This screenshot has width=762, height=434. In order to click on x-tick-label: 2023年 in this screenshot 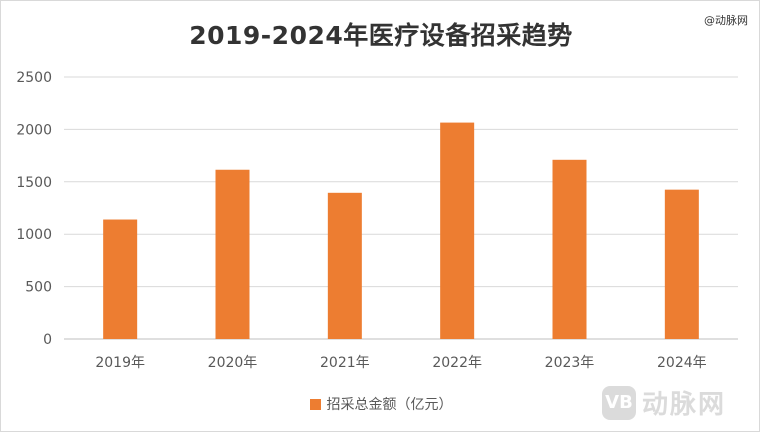, I will do `click(570, 363)`.